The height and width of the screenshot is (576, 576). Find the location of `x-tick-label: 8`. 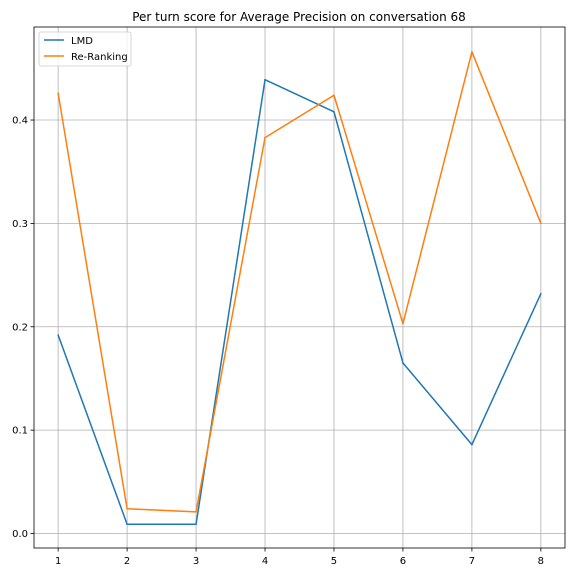

x-tick-label: 8 is located at coordinates (541, 561).